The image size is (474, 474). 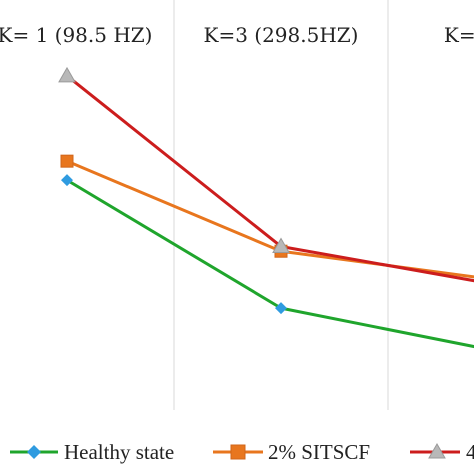 What do you see at coordinates (281, 35) in the screenshot?
I see `category-label-2: K=3 (298.5HZ)` at bounding box center [281, 35].